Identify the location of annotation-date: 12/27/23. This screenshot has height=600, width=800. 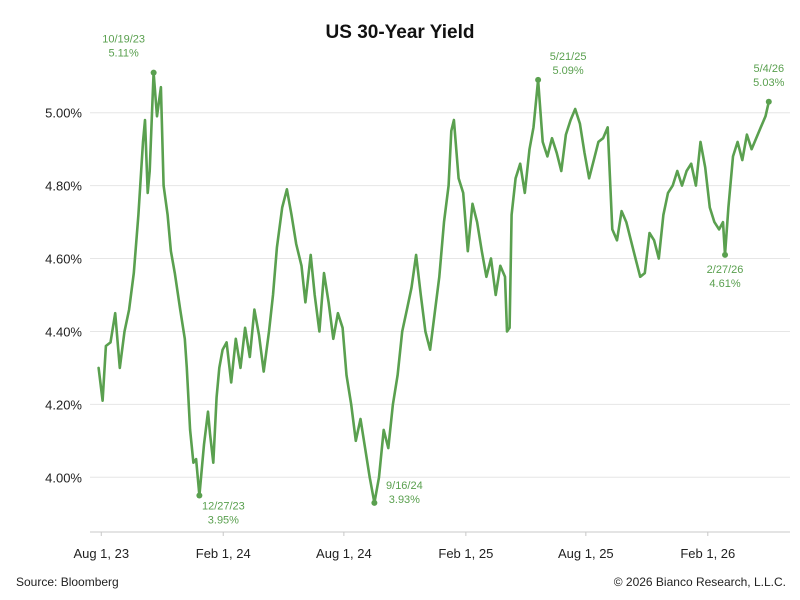
(223, 507).